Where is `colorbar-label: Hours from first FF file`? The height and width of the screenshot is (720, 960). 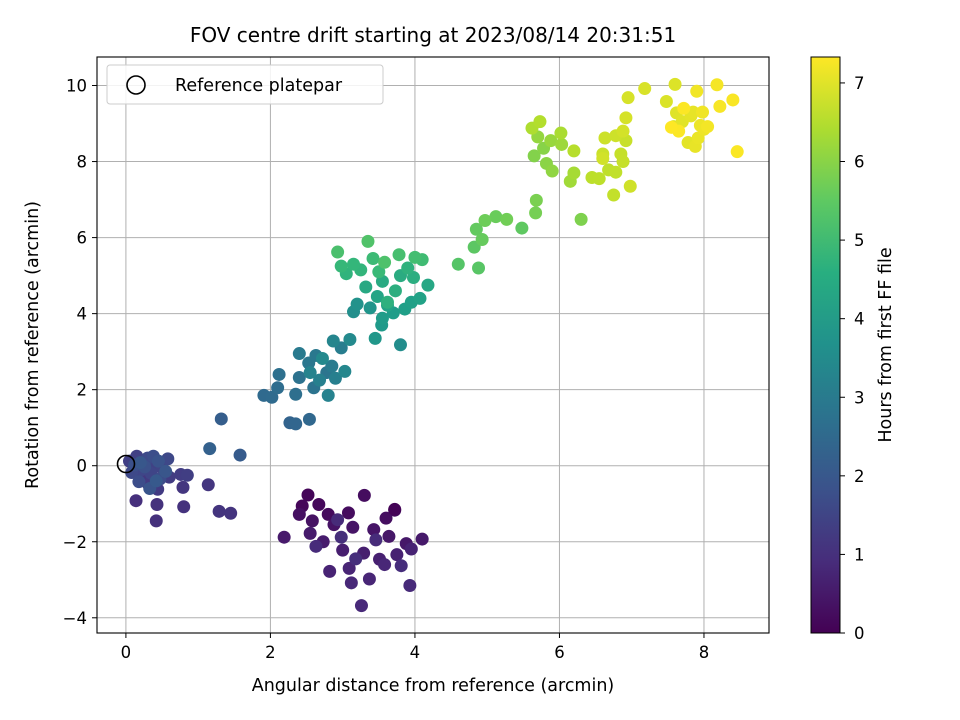
colorbar-label: Hours from first FF file is located at coordinates (886, 344).